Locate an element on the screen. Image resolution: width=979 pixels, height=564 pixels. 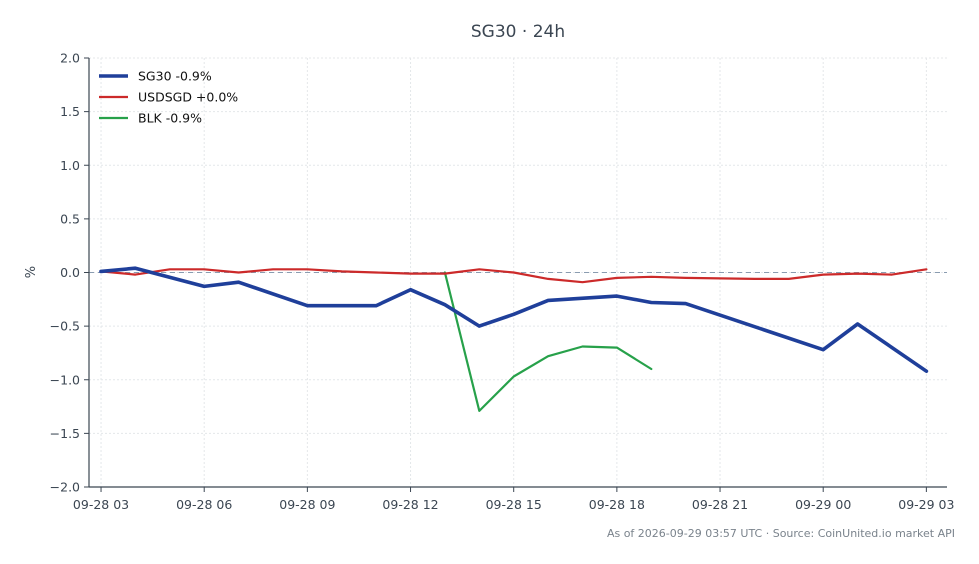
y-tick-label: 0.5 is located at coordinates (70, 218).